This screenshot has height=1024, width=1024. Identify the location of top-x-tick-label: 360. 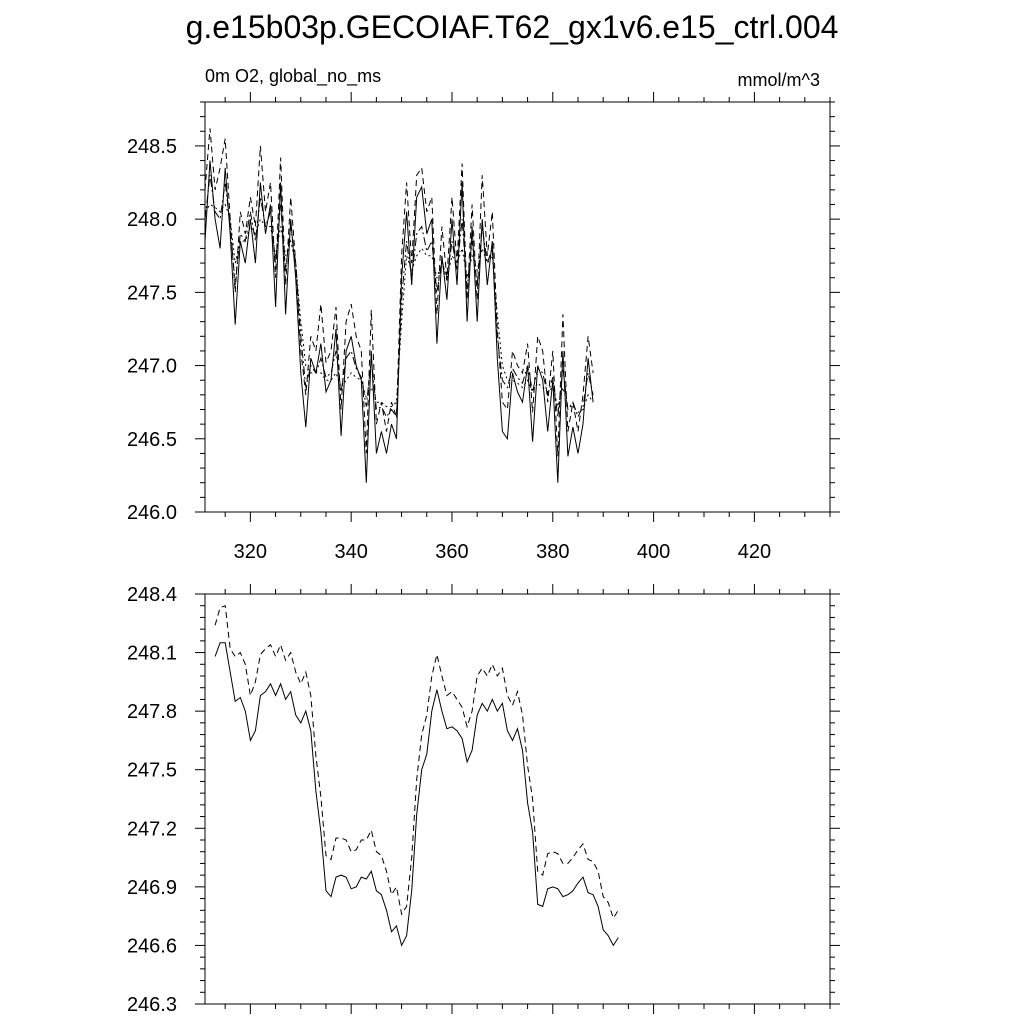
(451, 552).